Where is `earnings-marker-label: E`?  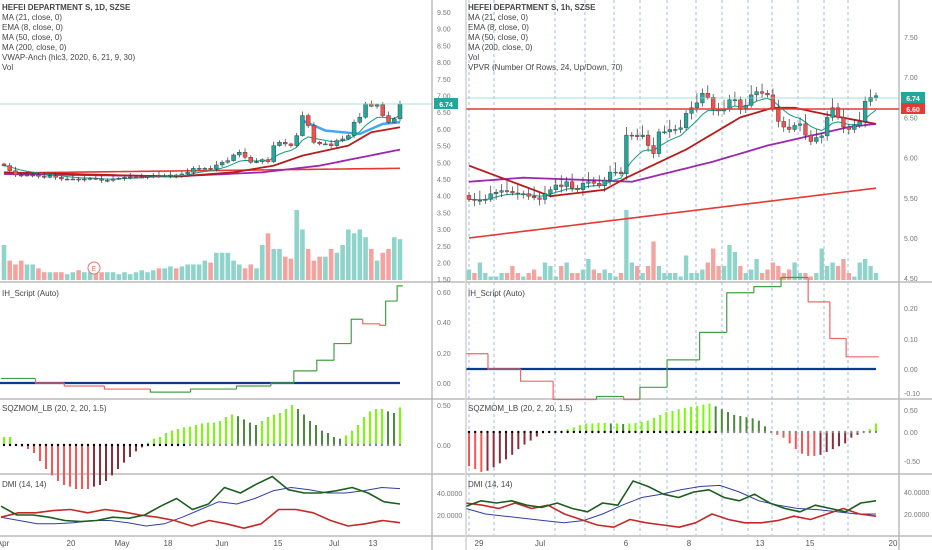
earnings-marker-label: E is located at coordinates (94, 269).